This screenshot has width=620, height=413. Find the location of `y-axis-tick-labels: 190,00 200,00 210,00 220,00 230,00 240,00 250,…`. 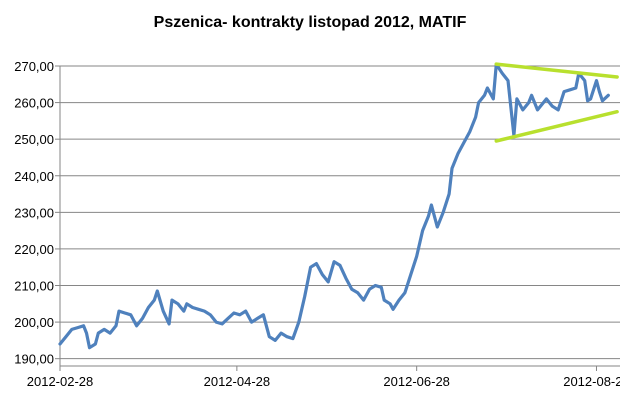

y-axis-tick-labels: 190,00 200,00 210,00 220,00 230,00 240,00 250,… is located at coordinates (34, 213).